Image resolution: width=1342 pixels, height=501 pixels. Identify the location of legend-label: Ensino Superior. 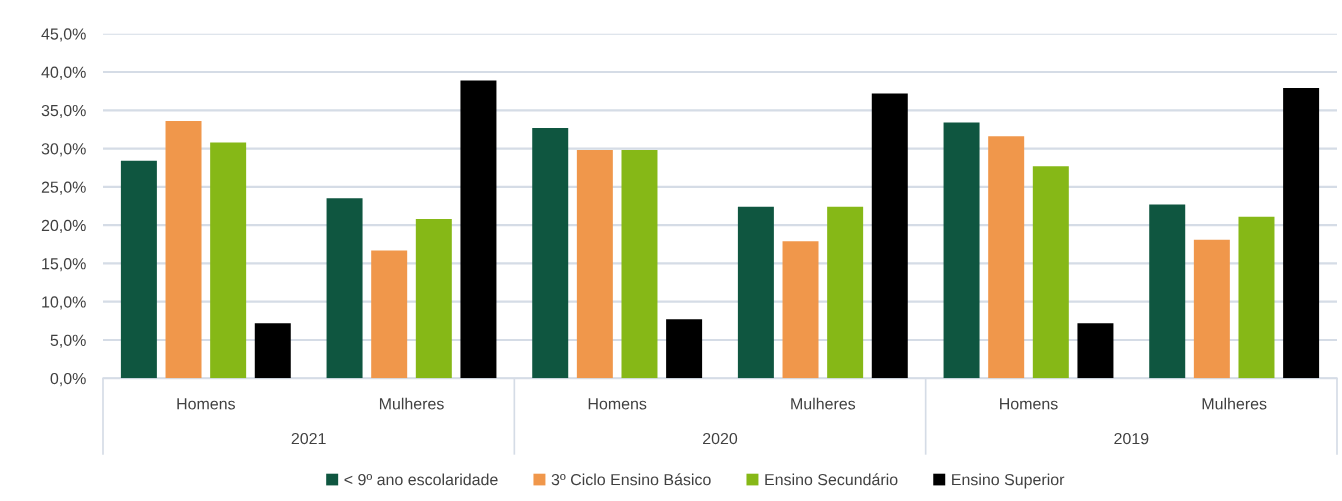
(1008, 481).